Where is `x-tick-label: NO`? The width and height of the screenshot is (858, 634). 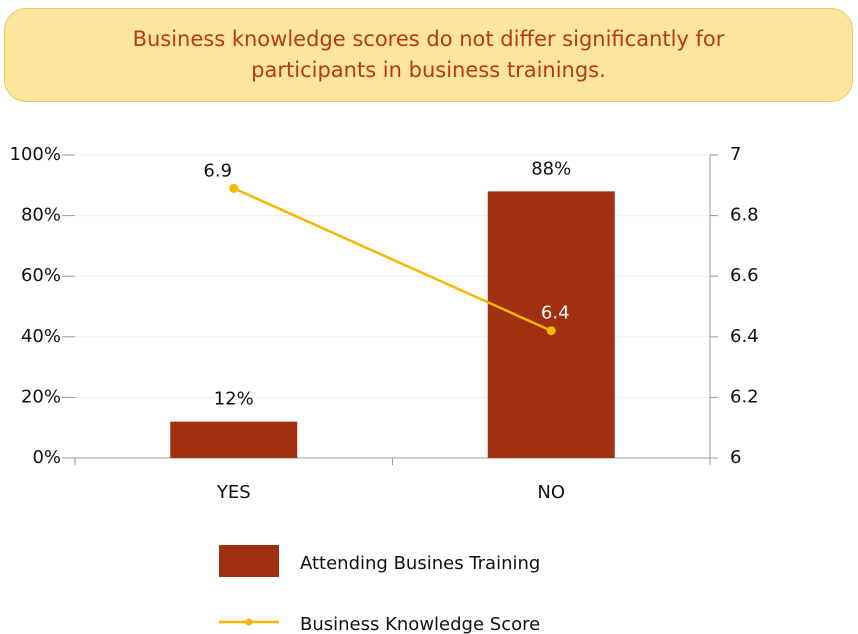
x-tick-label: NO is located at coordinates (551, 492).